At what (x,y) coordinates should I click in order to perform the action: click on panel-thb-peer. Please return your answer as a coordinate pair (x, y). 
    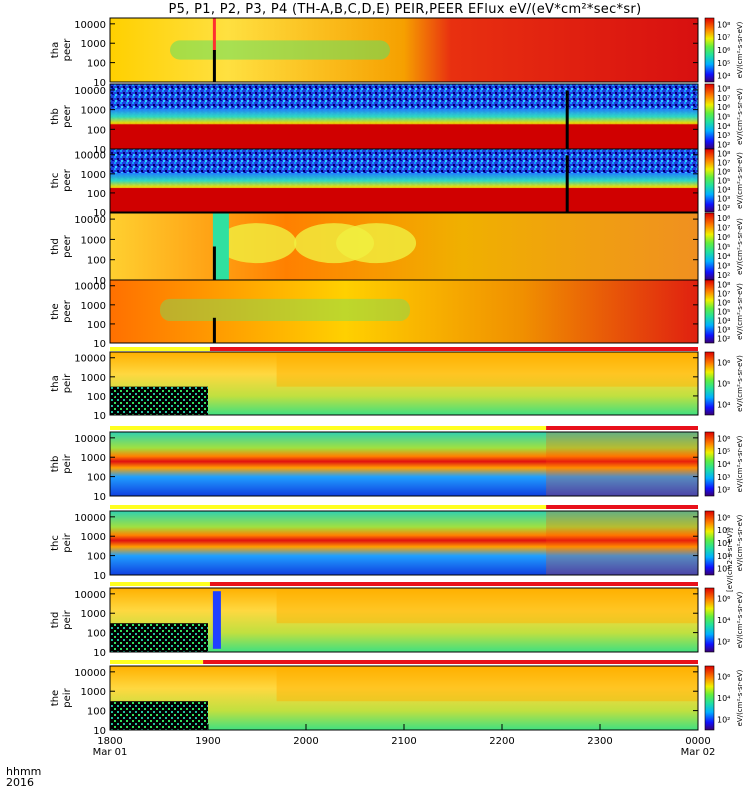
    Looking at the image, I should click on (404, 116).